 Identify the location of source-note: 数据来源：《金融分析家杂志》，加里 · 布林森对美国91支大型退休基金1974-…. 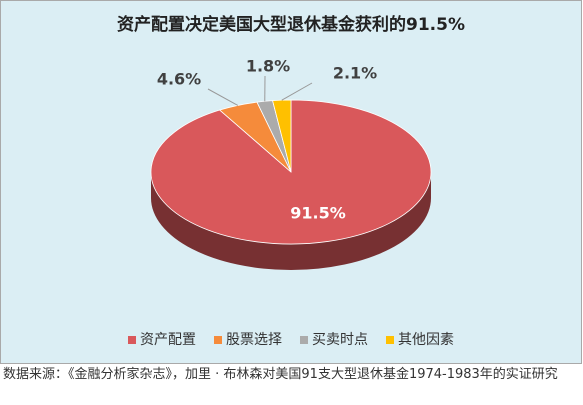
(280, 374).